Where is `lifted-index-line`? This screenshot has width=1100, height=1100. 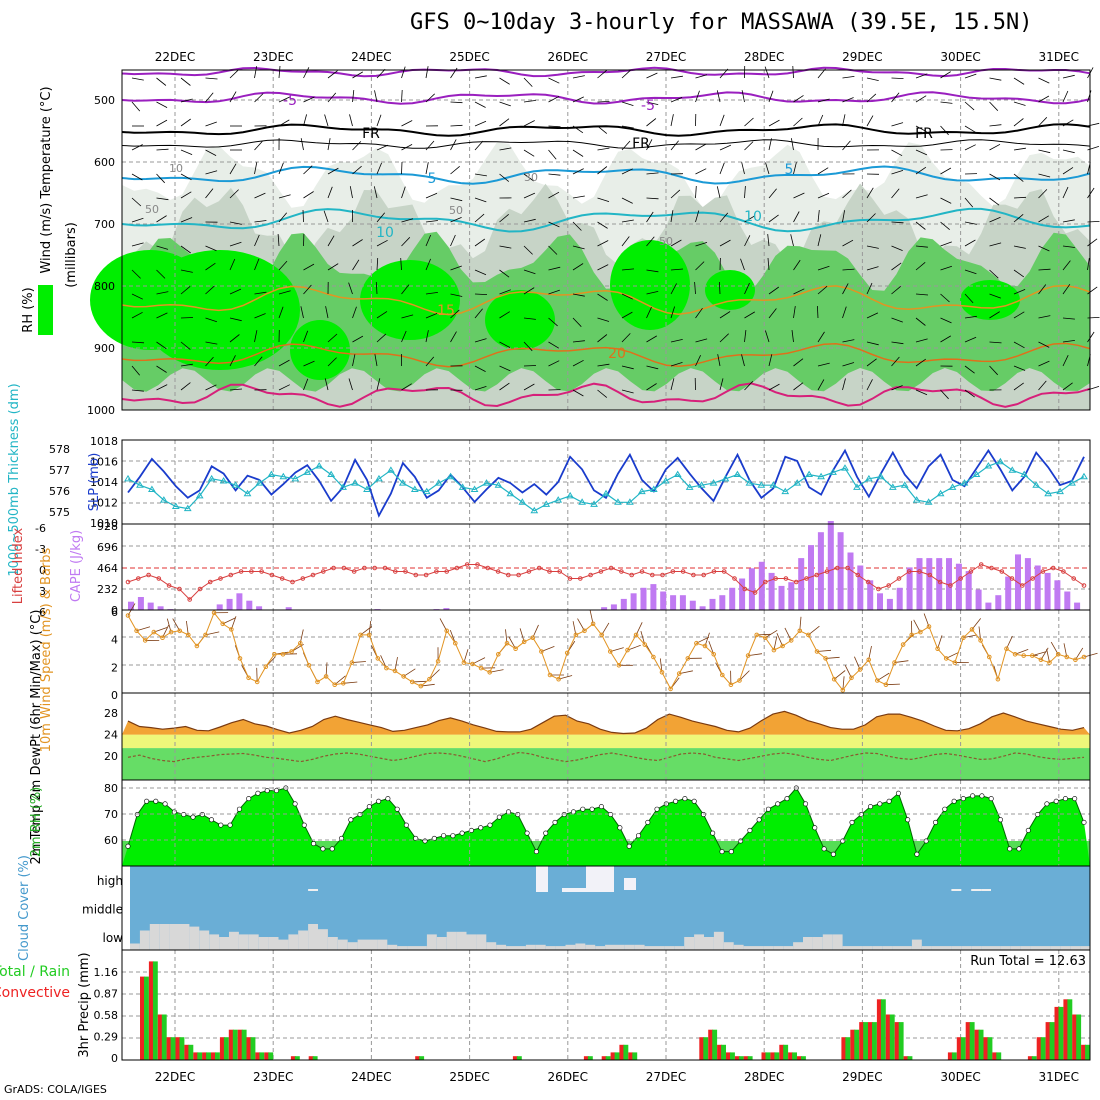 lifted-index-line is located at coordinates (606, 582).